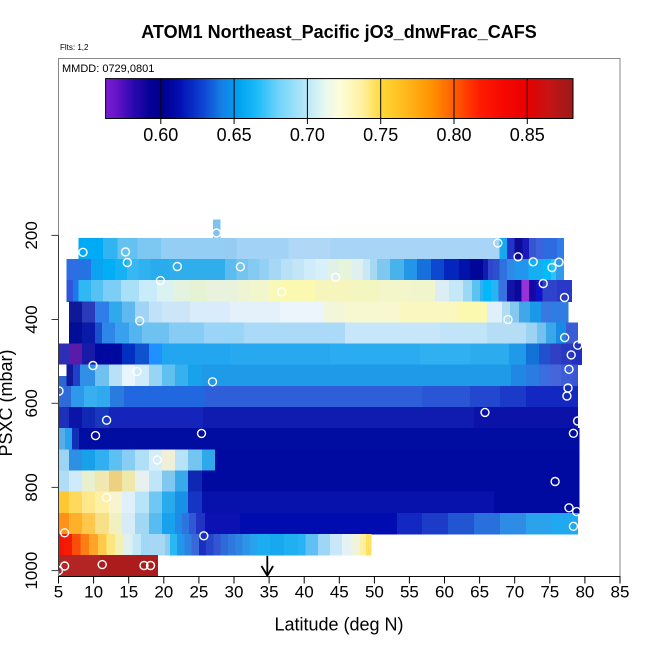 The width and height of the screenshot is (650, 650). Describe the element at coordinates (620, 592) in the screenshot. I see `svg-text: 85` at that location.